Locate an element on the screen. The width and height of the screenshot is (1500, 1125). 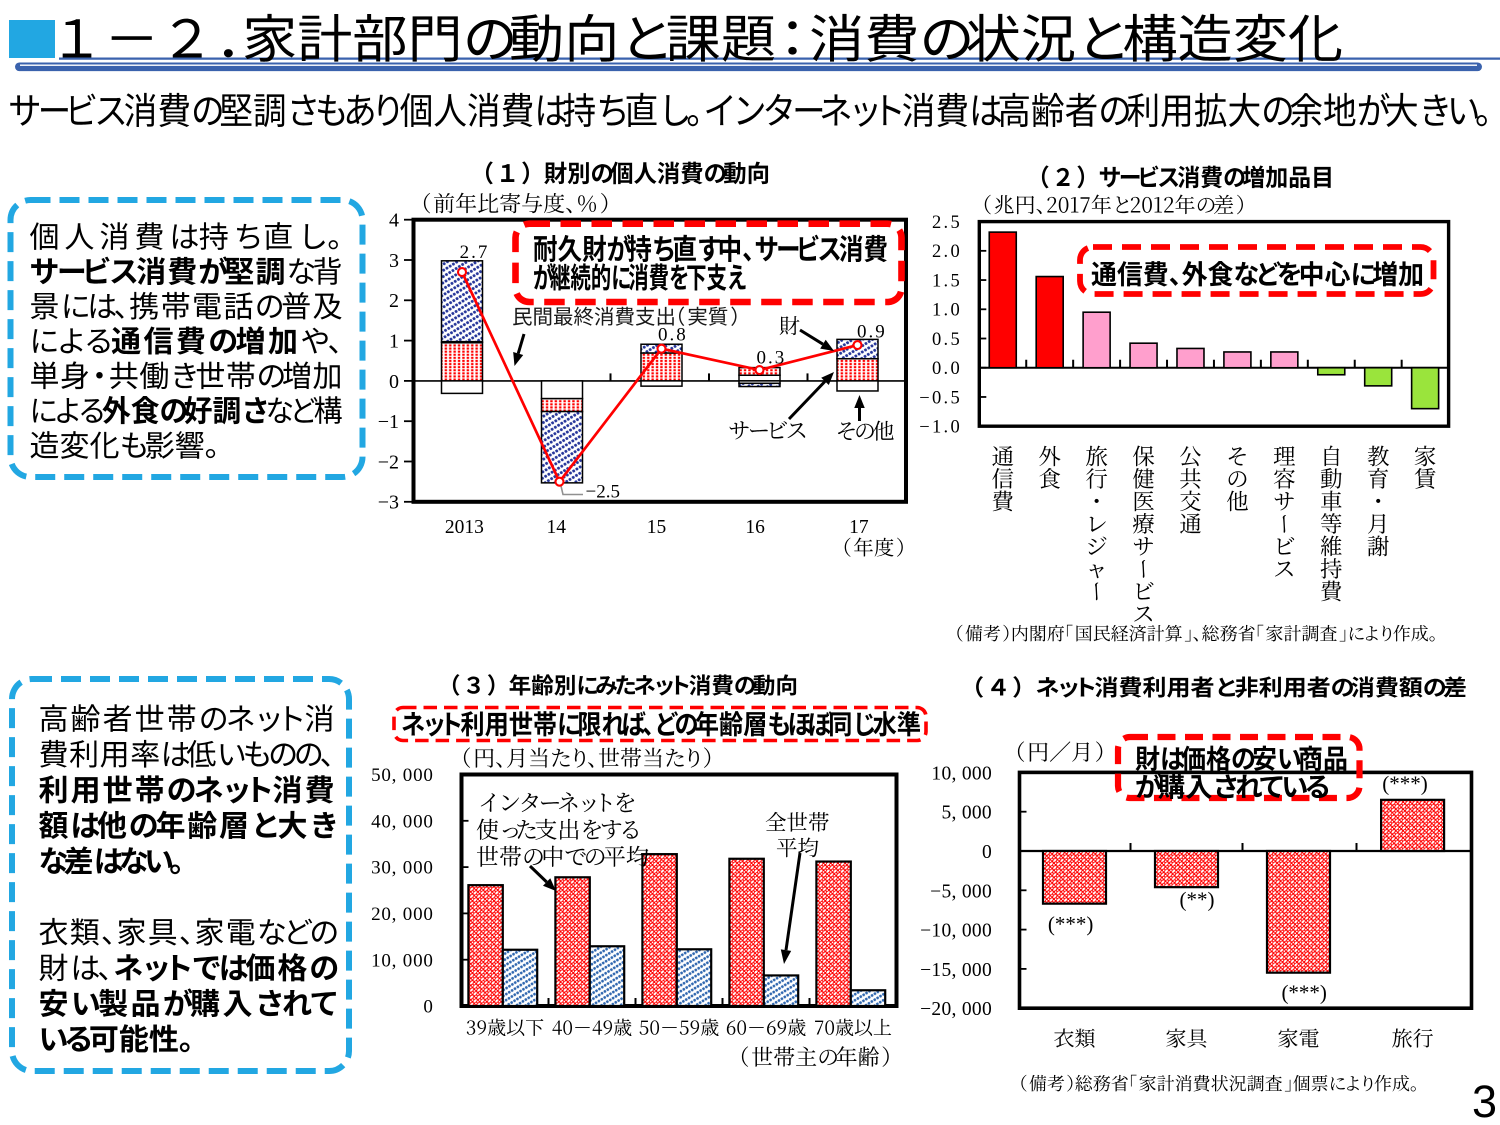
svg-text: 15 is located at coordinates (657, 527).